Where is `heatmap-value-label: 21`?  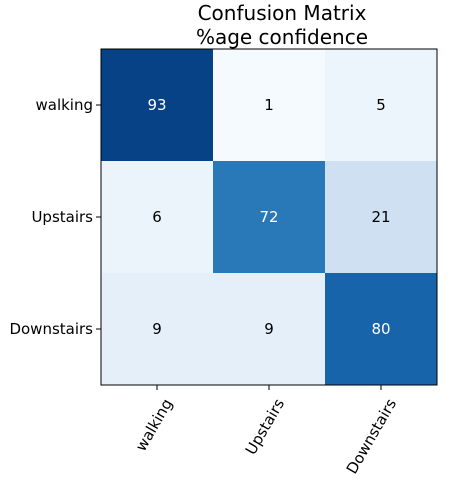 heatmap-value-label: 21 is located at coordinates (380, 217).